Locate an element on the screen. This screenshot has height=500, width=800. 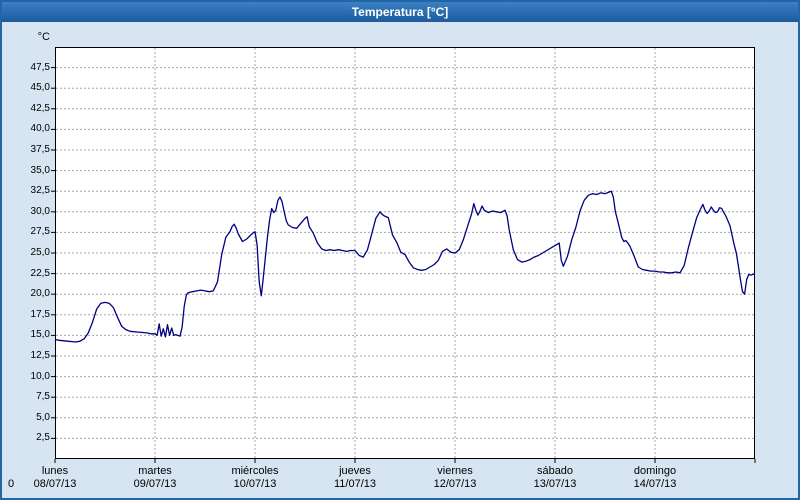
day-date: 08/07/13 is located at coordinates (55, 484).